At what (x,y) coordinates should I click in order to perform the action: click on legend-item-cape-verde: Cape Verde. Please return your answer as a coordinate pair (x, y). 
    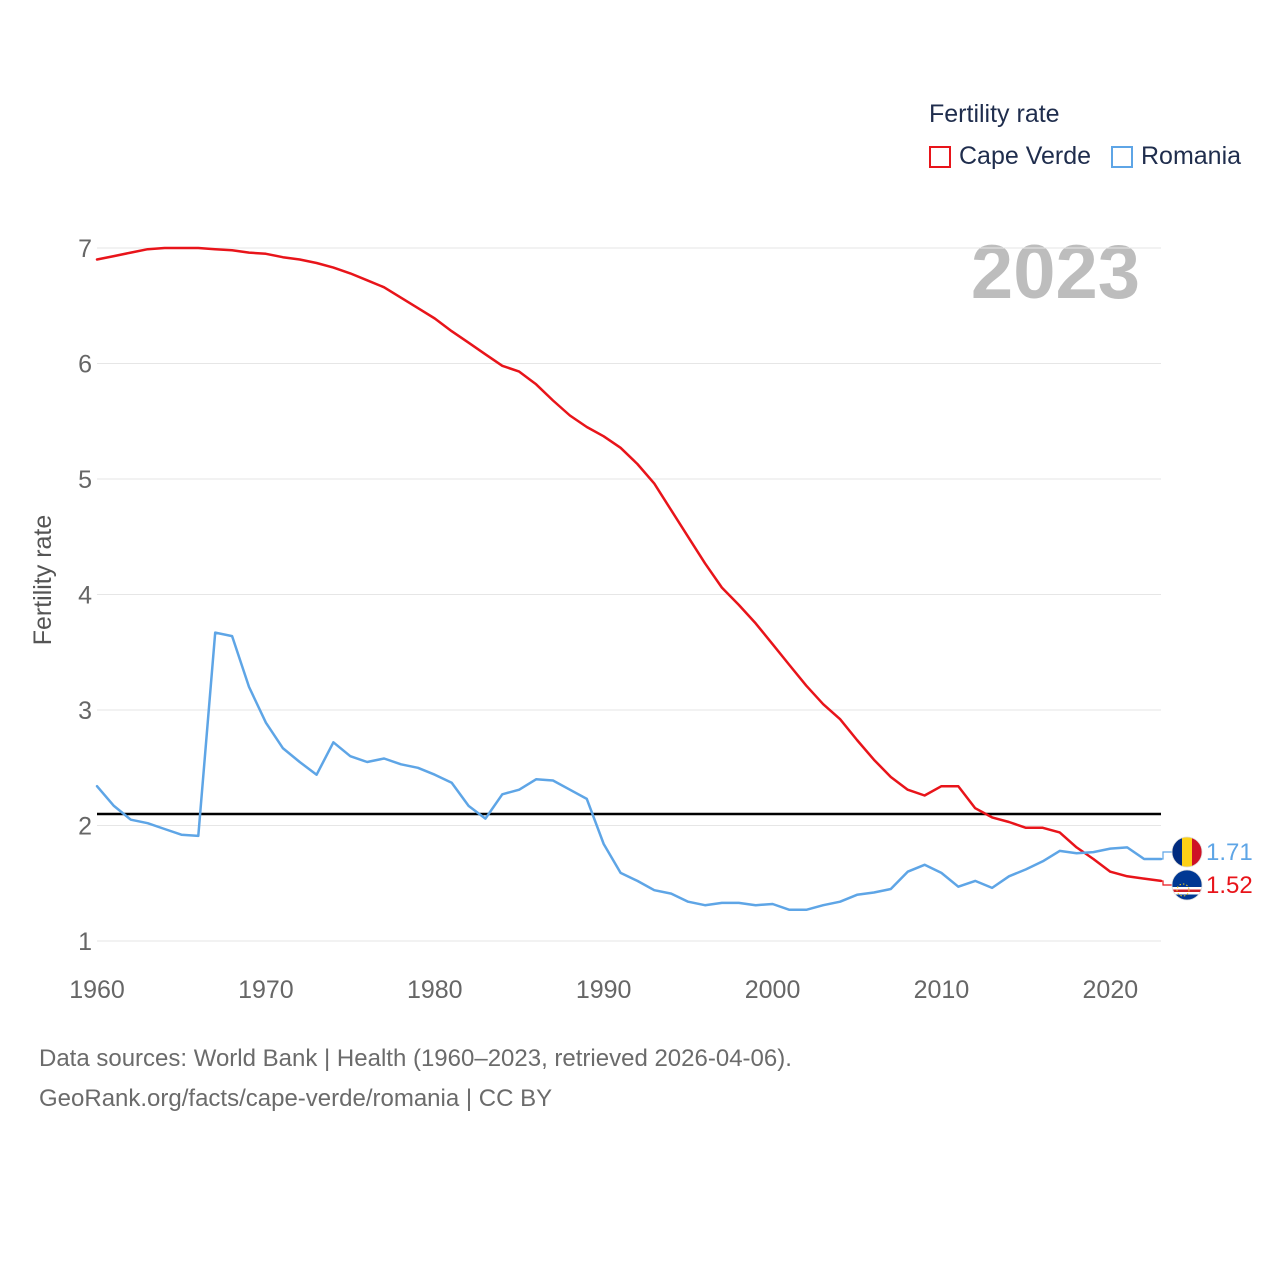
    Looking at the image, I should click on (1010, 156).